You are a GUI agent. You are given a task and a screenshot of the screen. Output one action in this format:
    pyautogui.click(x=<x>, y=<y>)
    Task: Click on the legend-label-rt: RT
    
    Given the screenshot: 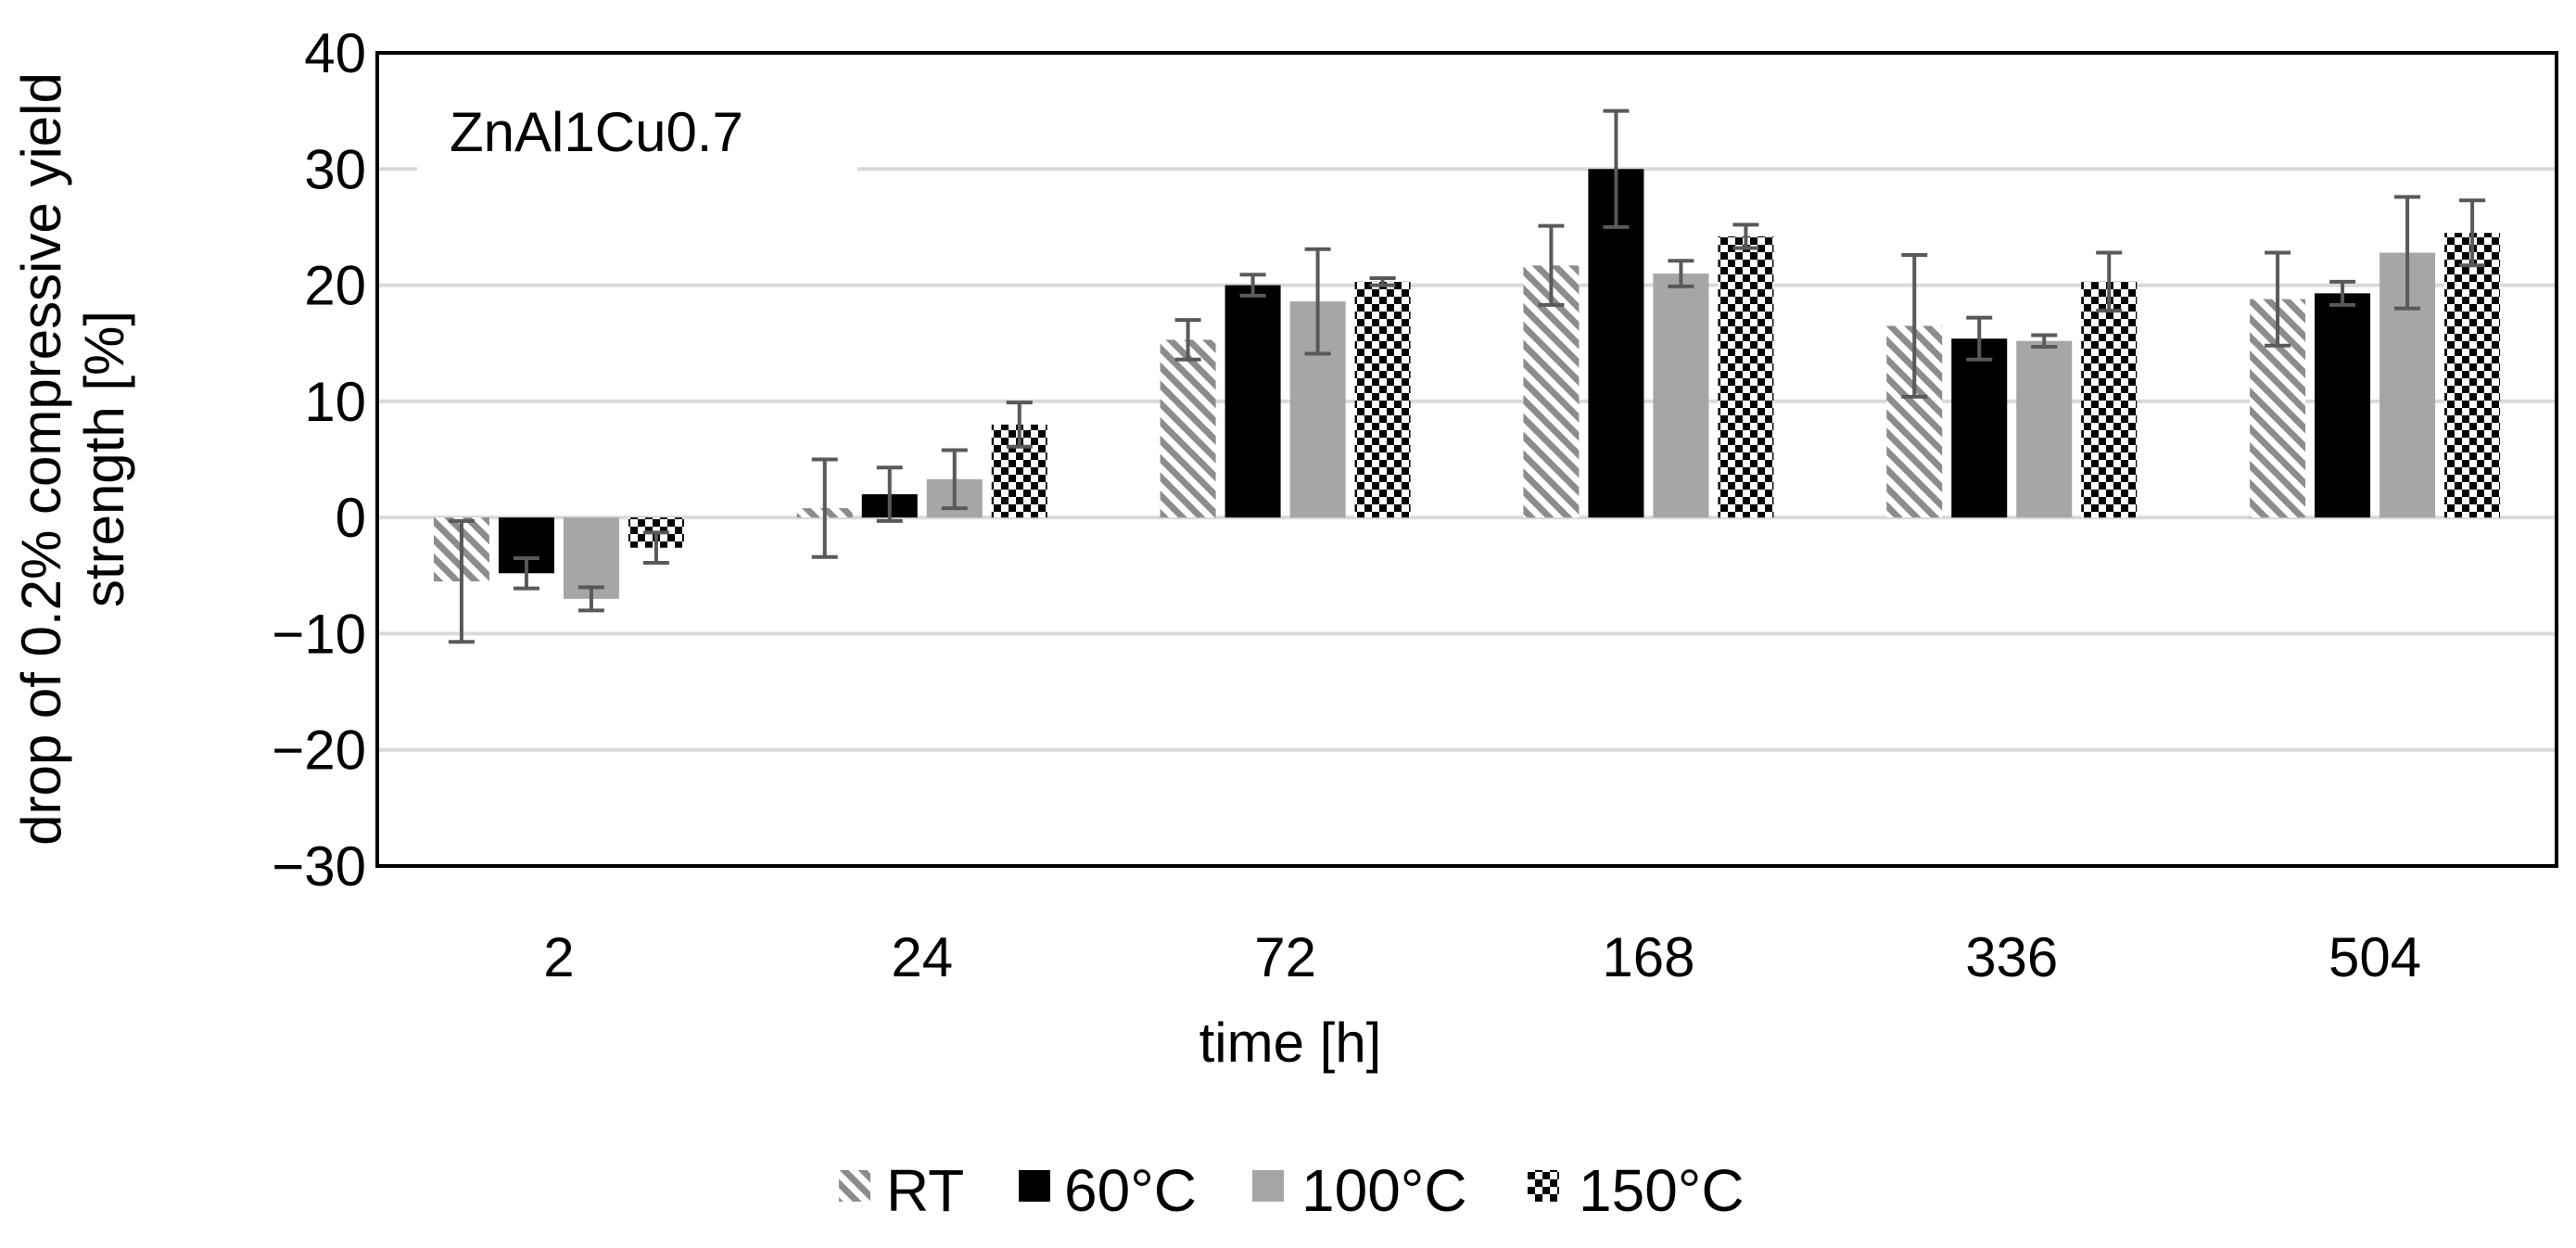 What is the action you would take?
    pyautogui.click(x=925, y=1190)
    